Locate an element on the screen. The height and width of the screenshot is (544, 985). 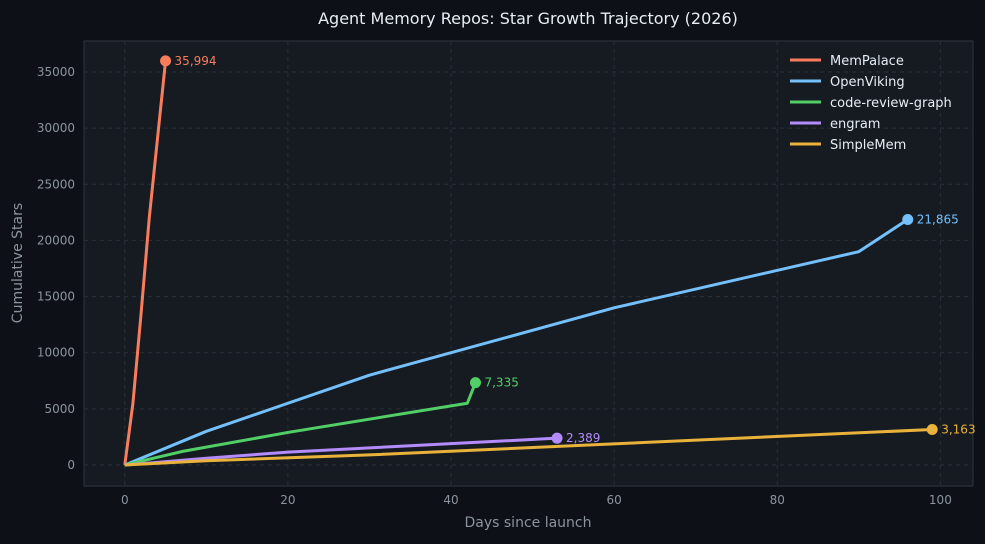
y-tick-label: 25000 is located at coordinates (56, 184).